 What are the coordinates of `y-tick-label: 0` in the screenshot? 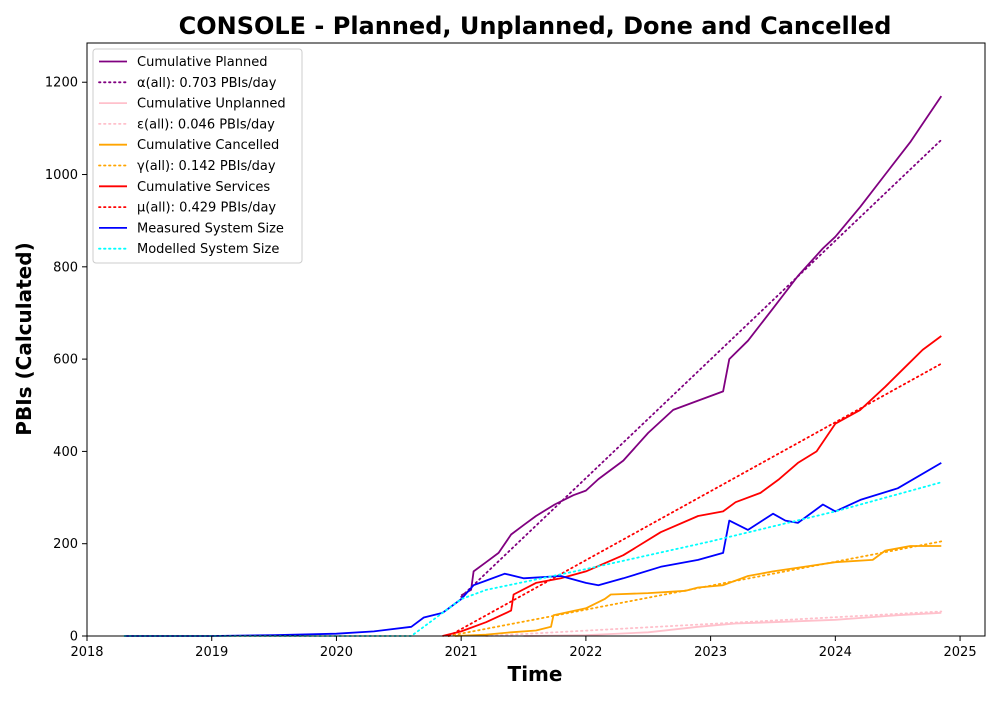 It's located at (74, 637).